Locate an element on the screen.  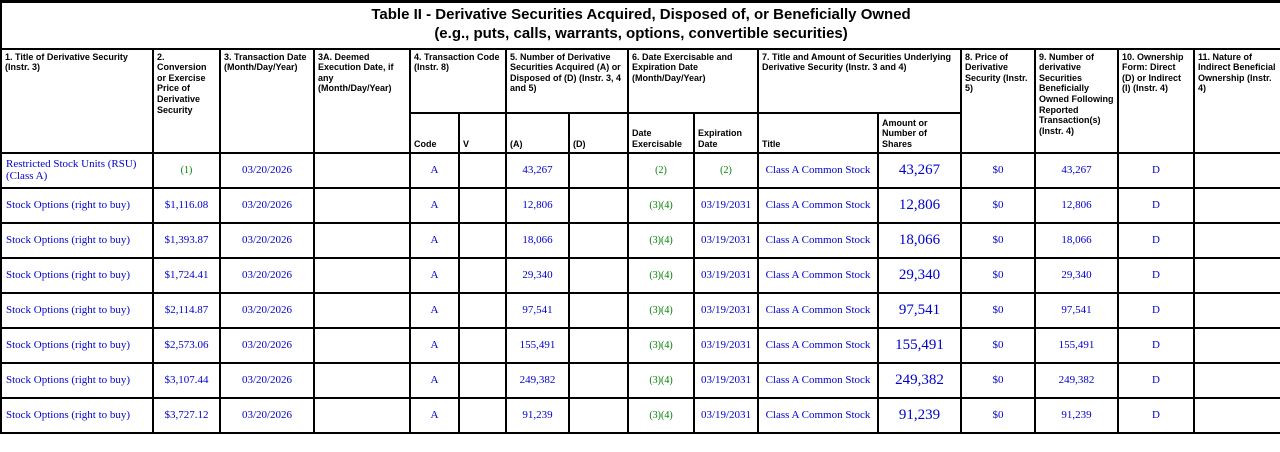
underlying-amount-cell: 155,491 is located at coordinates (919, 345).